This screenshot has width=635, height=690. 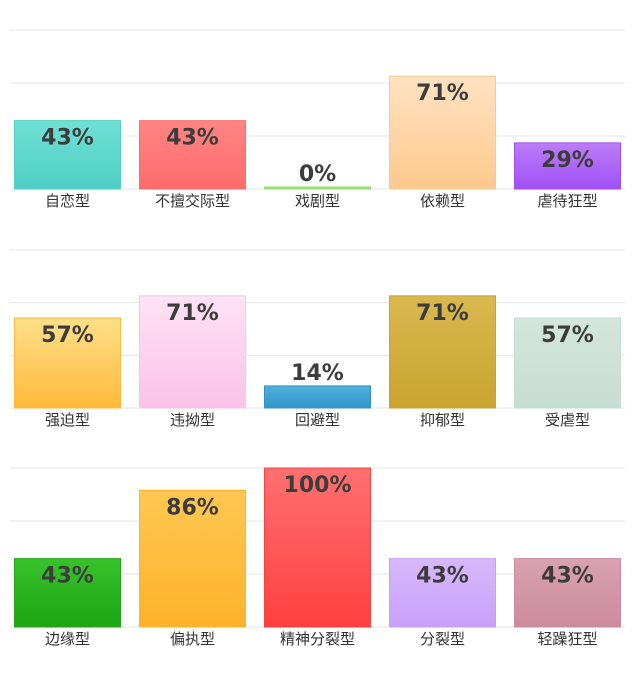 I want to click on category-label: 精神分裂型, so click(x=317, y=639).